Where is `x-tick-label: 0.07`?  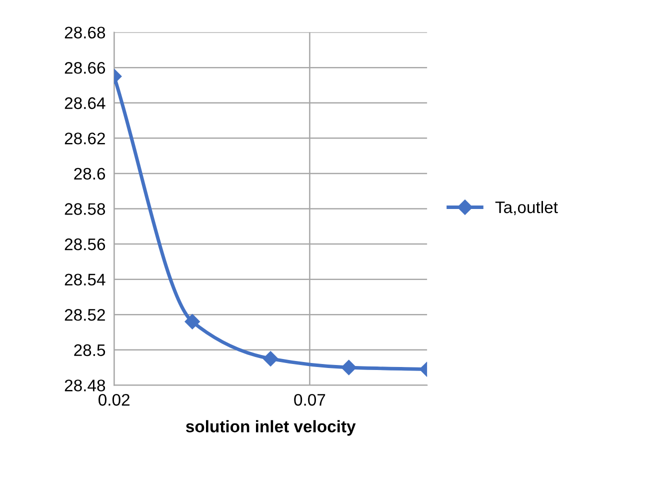 x-tick-label: 0.07 is located at coordinates (310, 400).